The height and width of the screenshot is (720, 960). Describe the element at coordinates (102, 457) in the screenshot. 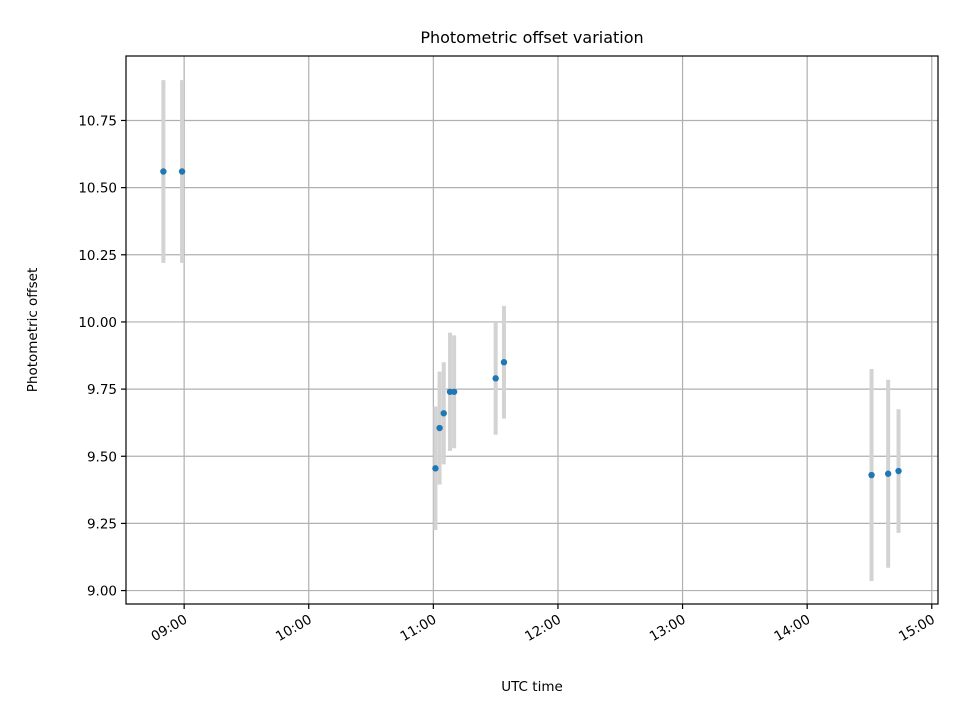

I see `y-tick-label: 9.50` at that location.